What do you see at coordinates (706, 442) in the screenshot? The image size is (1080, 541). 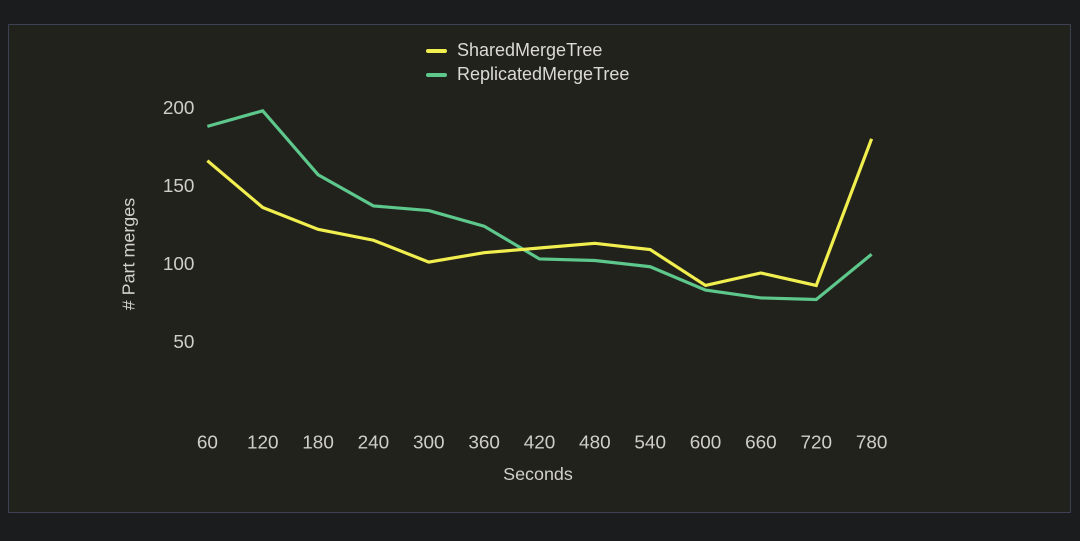 I see `x-tick-label: 600` at bounding box center [706, 442].